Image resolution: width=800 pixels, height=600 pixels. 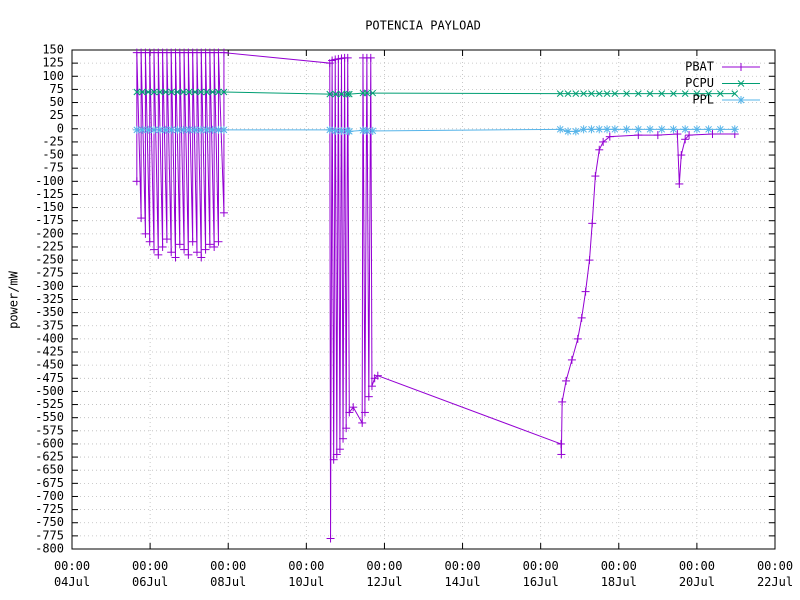 I want to click on y-tick-label: -525, so click(x=49, y=404).